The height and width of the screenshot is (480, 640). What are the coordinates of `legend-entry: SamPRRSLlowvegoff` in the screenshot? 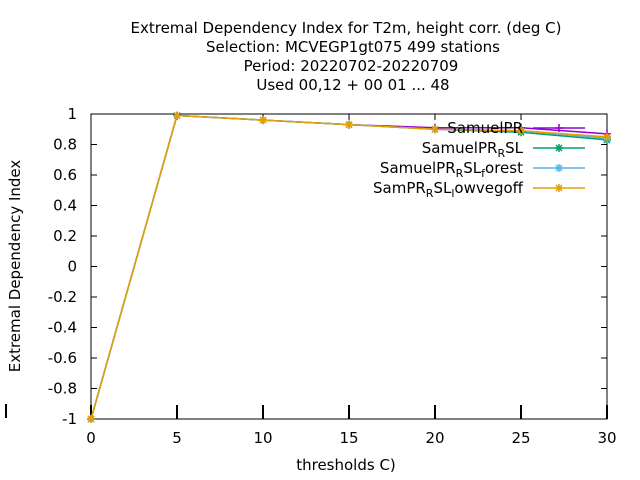 It's located at (479, 189).